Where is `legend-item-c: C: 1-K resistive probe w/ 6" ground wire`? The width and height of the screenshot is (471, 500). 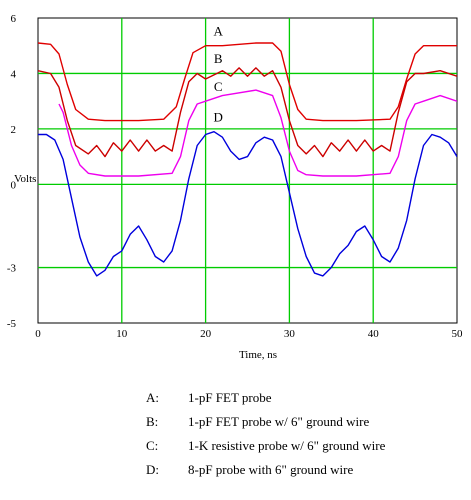 legend-item-c: C: 1-K resistive probe w/ 6" ground wire is located at coordinates (265, 446).